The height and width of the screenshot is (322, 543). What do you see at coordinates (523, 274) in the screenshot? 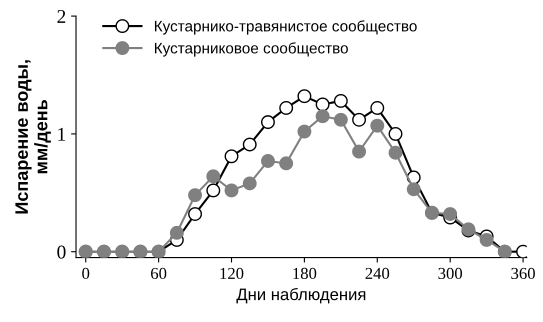
I see `x-tick-label: 360` at bounding box center [523, 274].